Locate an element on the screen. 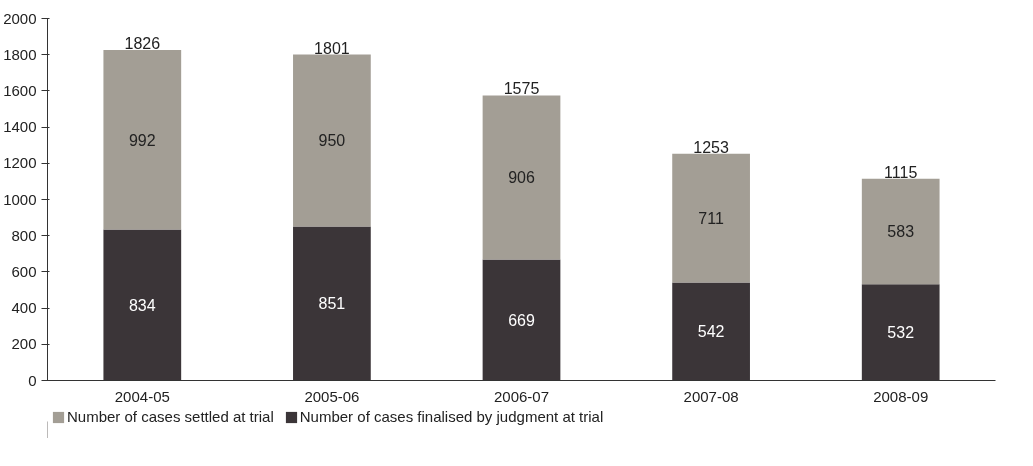 This screenshot has width=1033, height=466. x-tick-label: 2004-05 is located at coordinates (142, 396).